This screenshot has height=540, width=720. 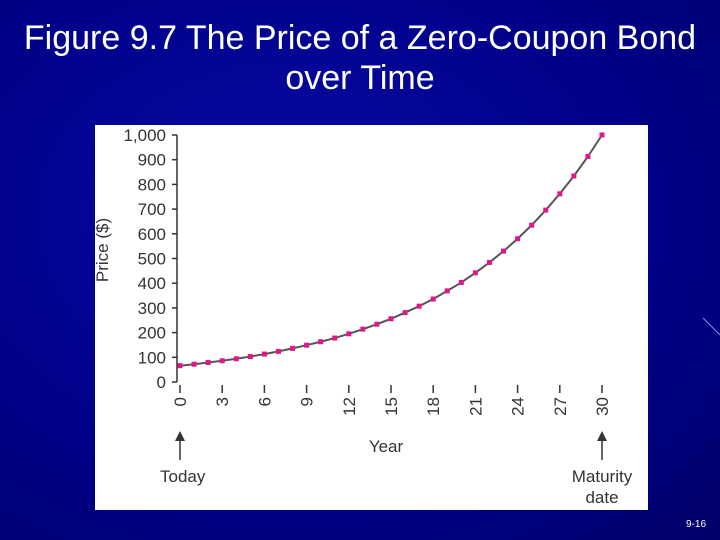 What do you see at coordinates (602, 406) in the screenshot?
I see `x-tick-label: 30` at bounding box center [602, 406].